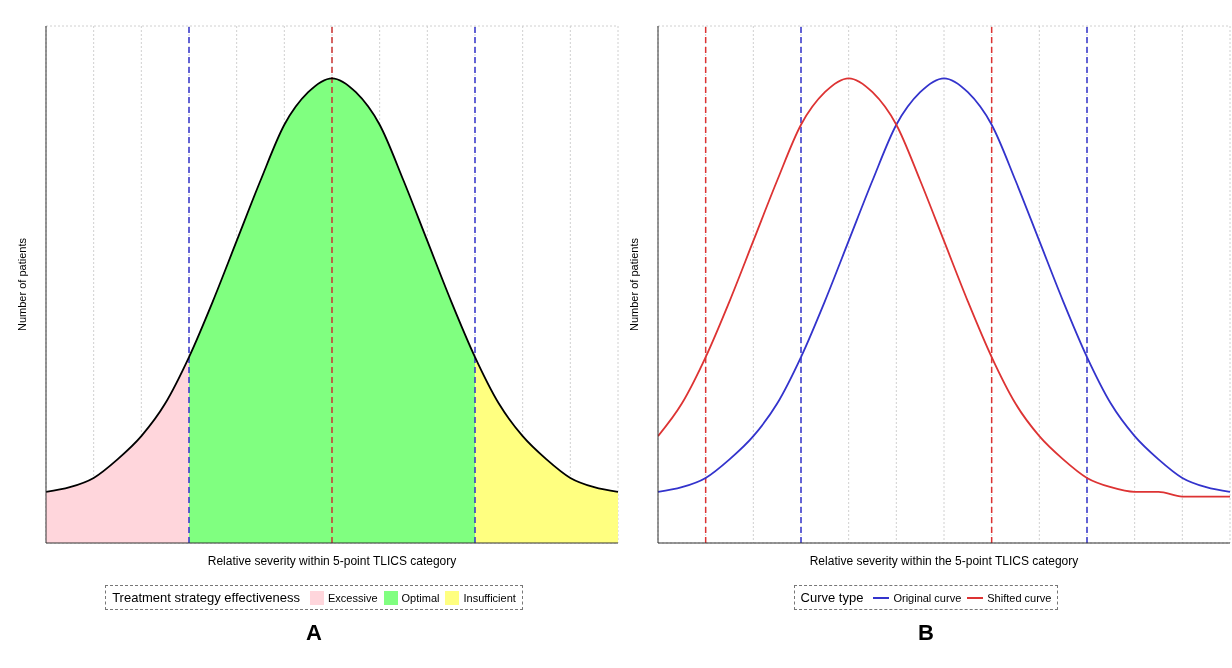  Describe the element at coordinates (944, 561) in the screenshot. I see `x-axis-title: Relative severity within the 5-point TLICS category` at that location.